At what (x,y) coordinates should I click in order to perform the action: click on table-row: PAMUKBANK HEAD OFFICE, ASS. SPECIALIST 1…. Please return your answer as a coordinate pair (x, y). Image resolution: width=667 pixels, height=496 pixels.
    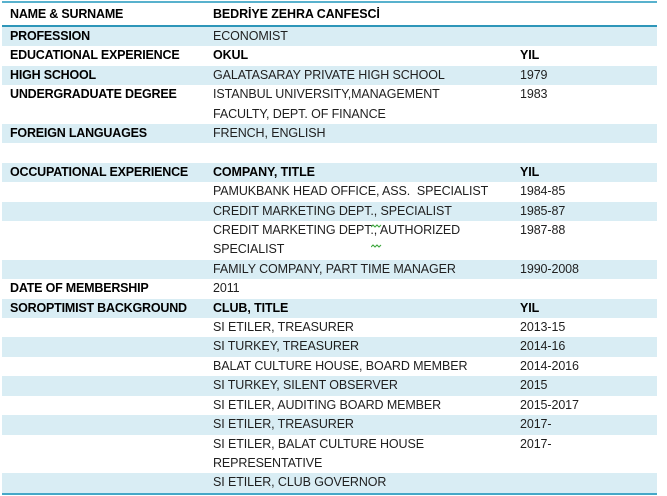
    Looking at the image, I should click on (329, 191).